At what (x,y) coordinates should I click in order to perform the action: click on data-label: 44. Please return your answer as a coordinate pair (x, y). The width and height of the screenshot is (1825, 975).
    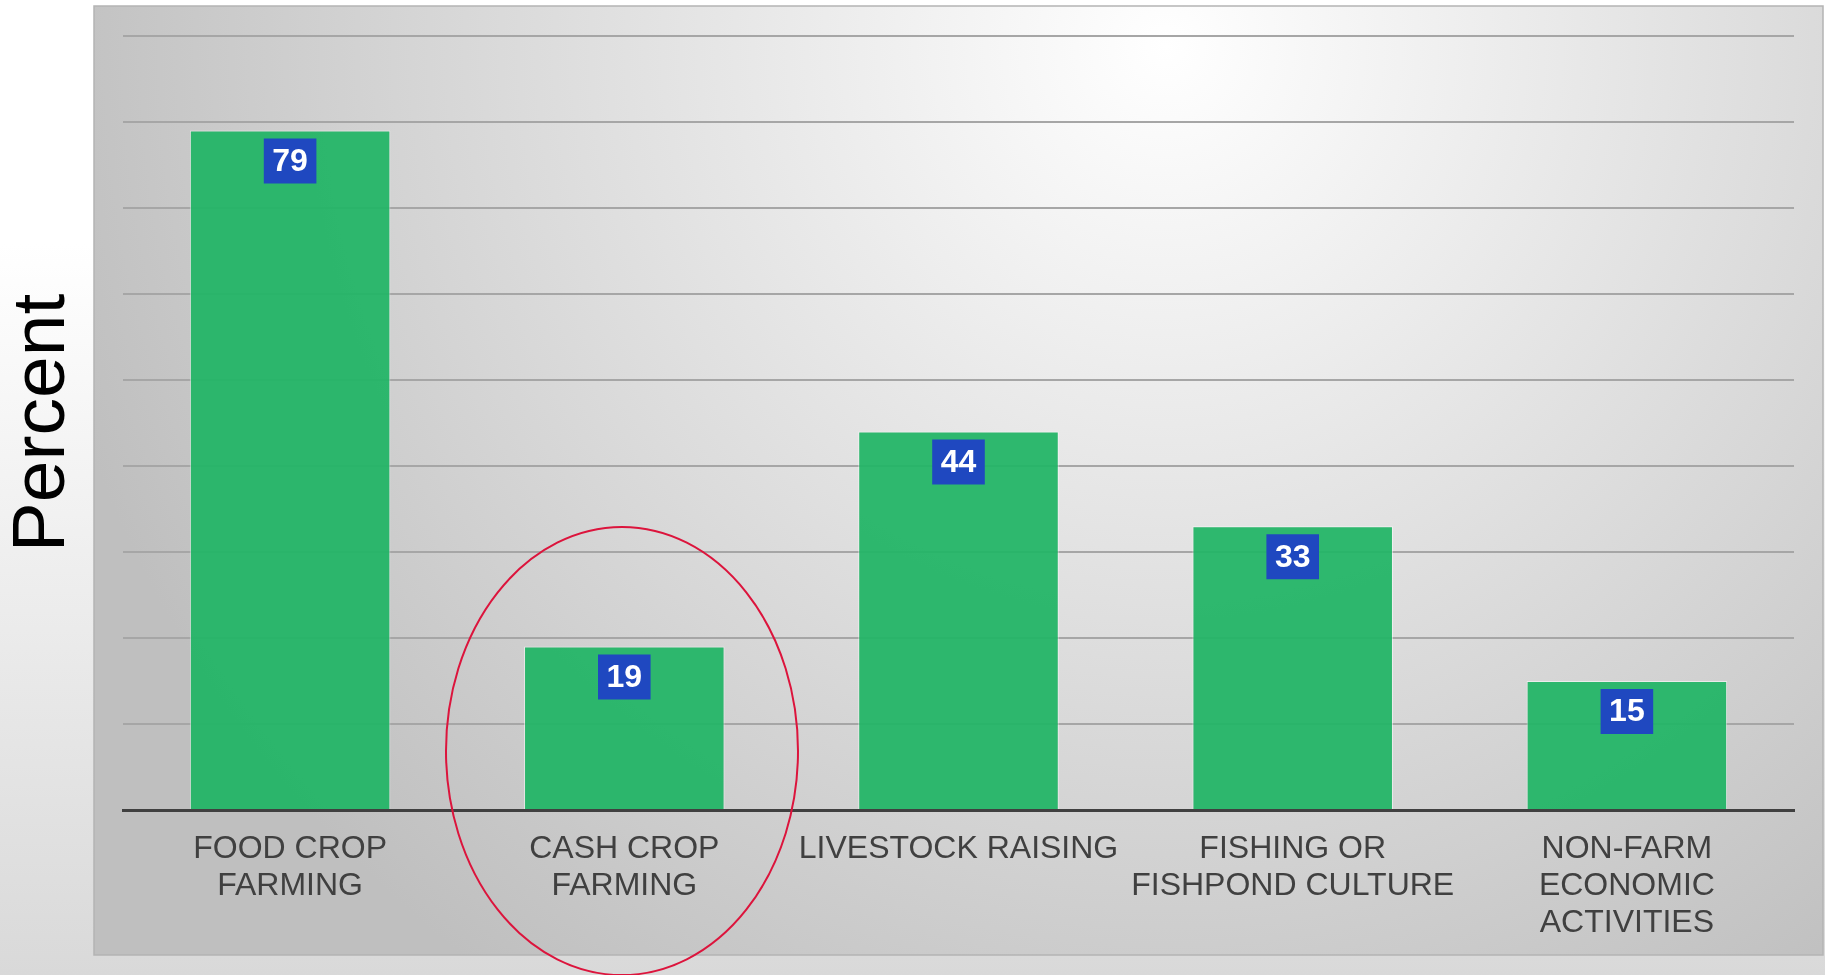
    Looking at the image, I should click on (958, 460).